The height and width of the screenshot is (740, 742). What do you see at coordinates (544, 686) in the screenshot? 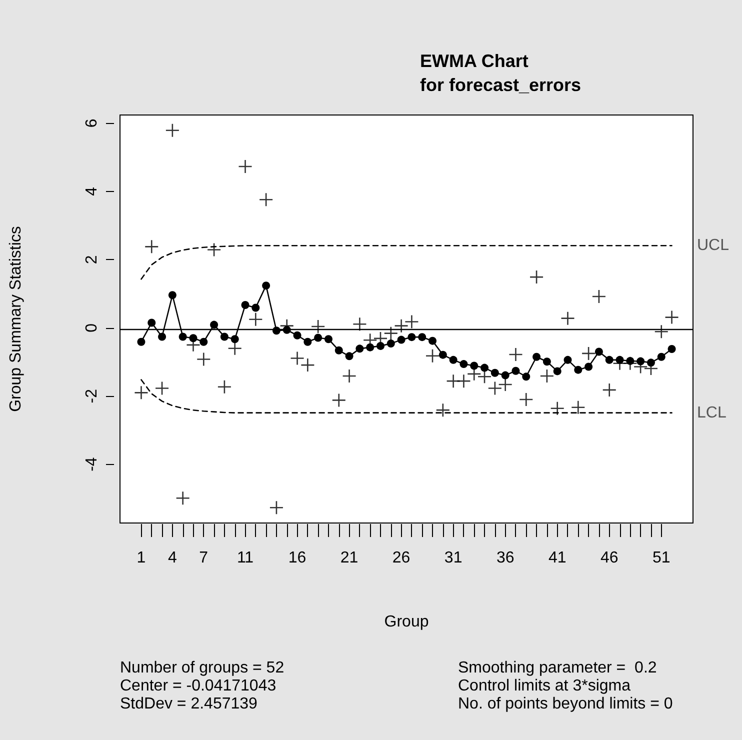
I see `text: Control limits at 3*sigma` at bounding box center [544, 686].